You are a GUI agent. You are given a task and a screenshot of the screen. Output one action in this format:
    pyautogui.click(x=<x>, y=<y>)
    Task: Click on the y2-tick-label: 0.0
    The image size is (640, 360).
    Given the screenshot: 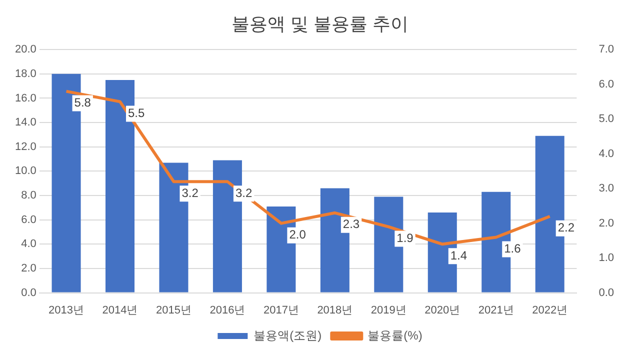 What is the action you would take?
    pyautogui.click(x=606, y=292)
    